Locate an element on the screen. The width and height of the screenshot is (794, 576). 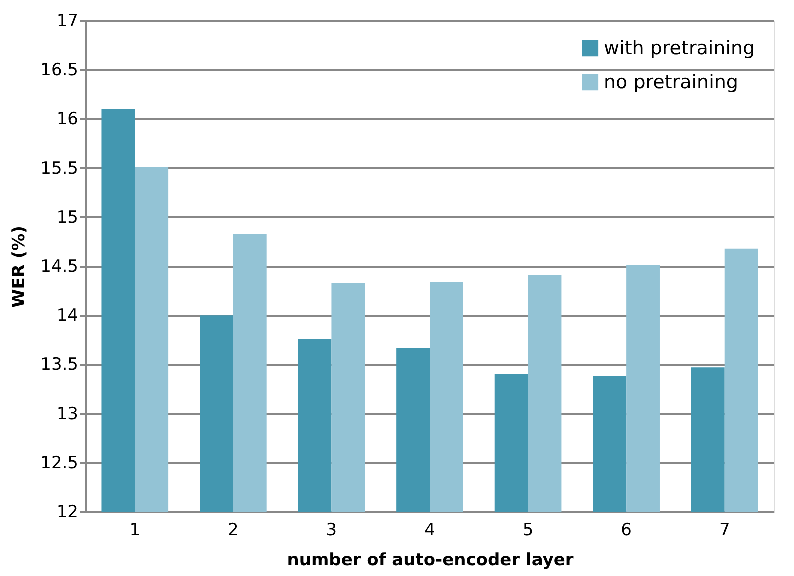
y-tick-label: 13.5 is located at coordinates (59, 365).